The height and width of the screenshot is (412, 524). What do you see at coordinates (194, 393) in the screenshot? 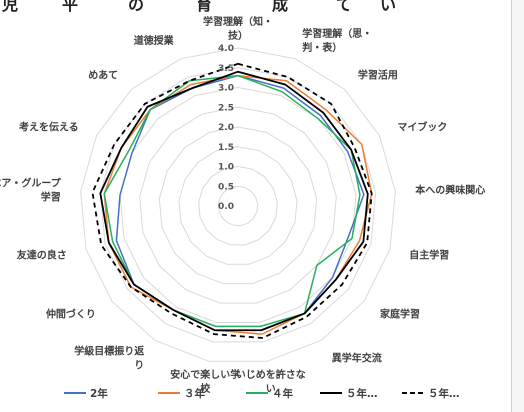
I see `legend-label: ３年` at bounding box center [194, 393].